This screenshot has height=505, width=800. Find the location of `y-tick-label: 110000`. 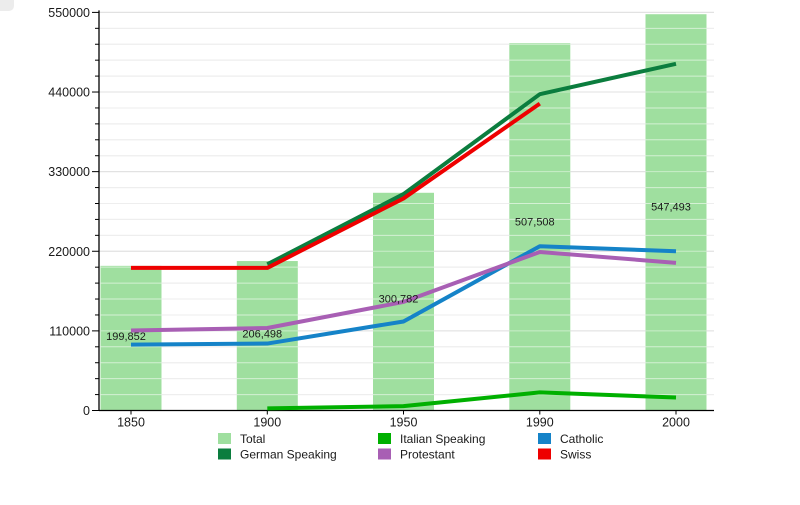

y-tick-label: 110000 is located at coordinates (69, 331).